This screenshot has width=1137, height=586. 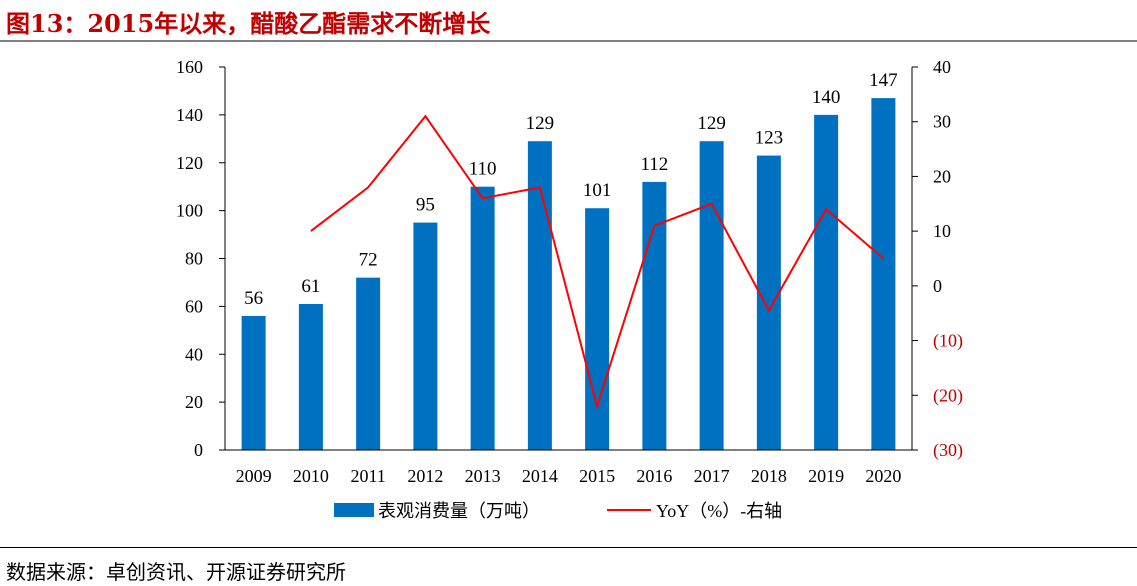 I want to click on left-tick-label-20: 20, so click(x=194, y=402).